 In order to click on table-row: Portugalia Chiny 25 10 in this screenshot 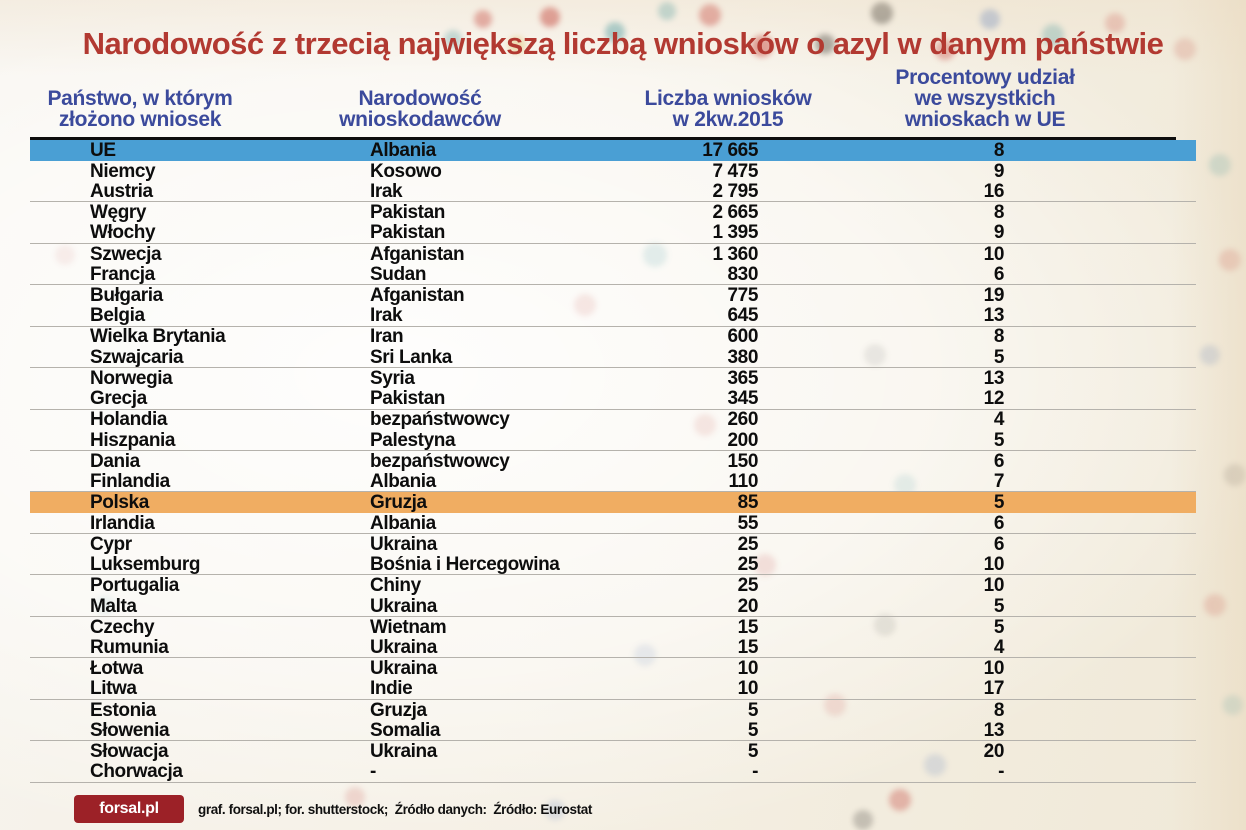, I will do `click(613, 585)`.